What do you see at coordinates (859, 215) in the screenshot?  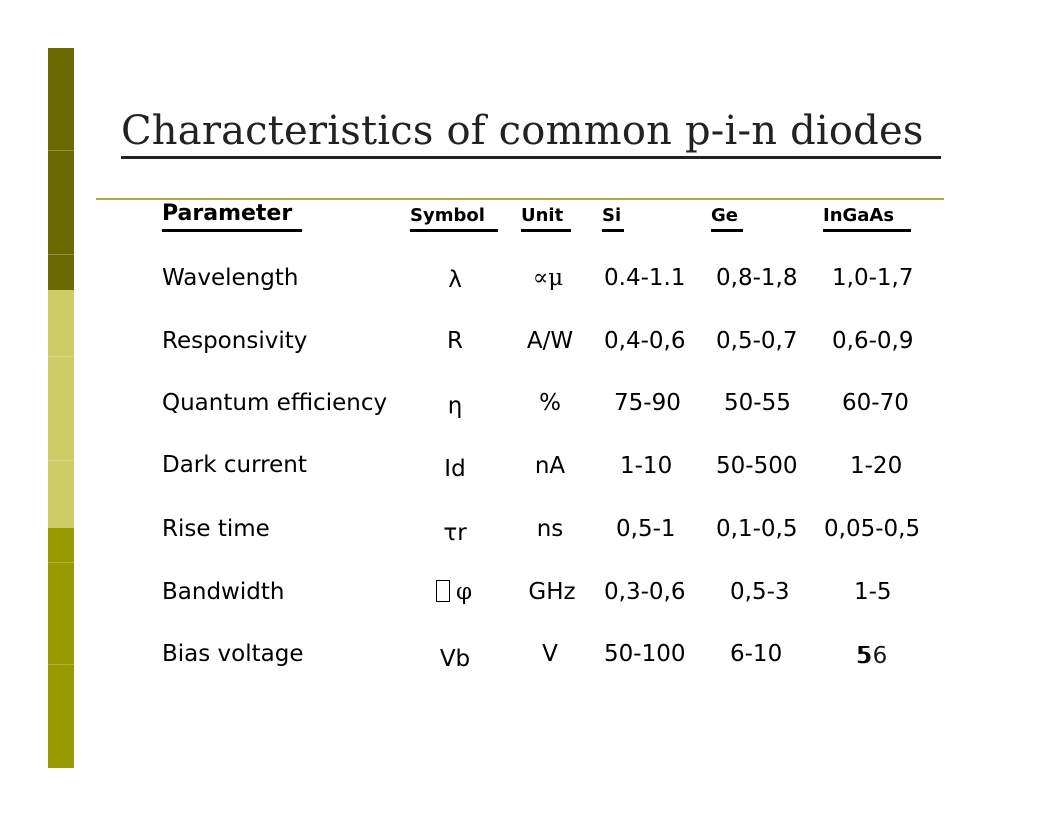 I see `header-ingaas: InGaAs` at bounding box center [859, 215].